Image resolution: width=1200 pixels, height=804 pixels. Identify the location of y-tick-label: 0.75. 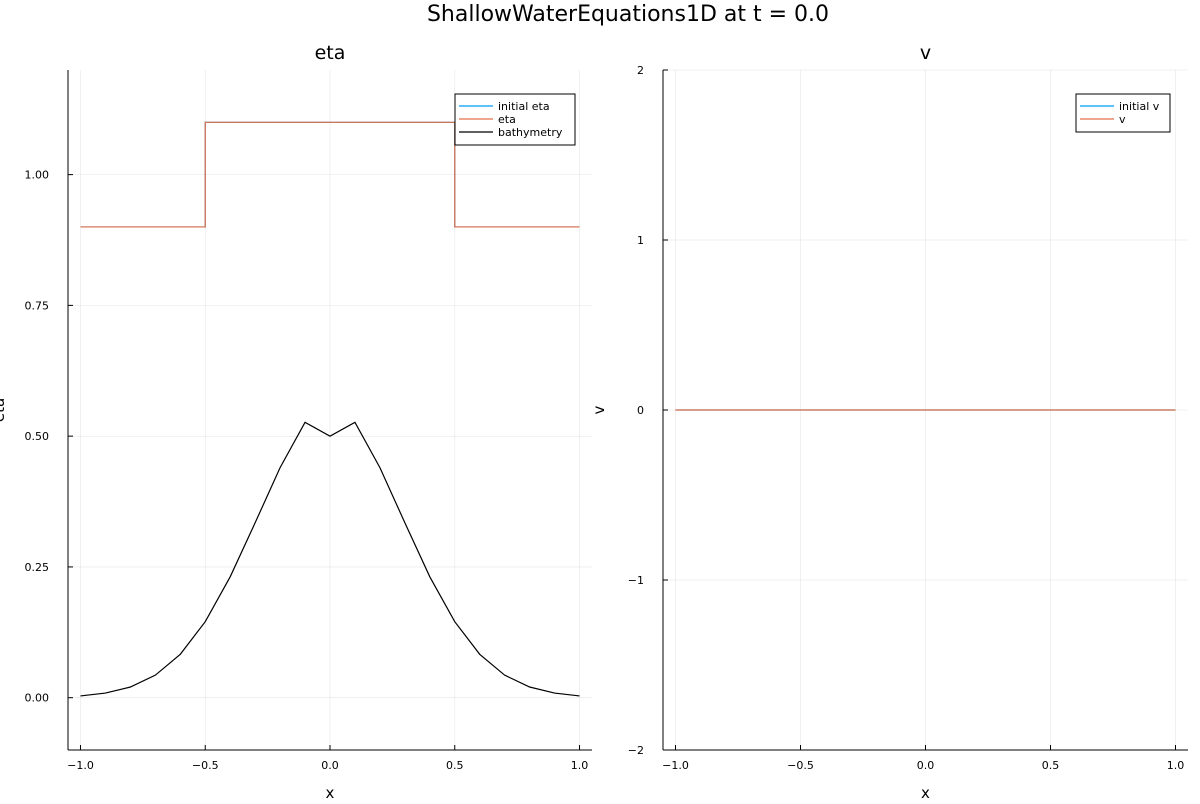
(37, 305).